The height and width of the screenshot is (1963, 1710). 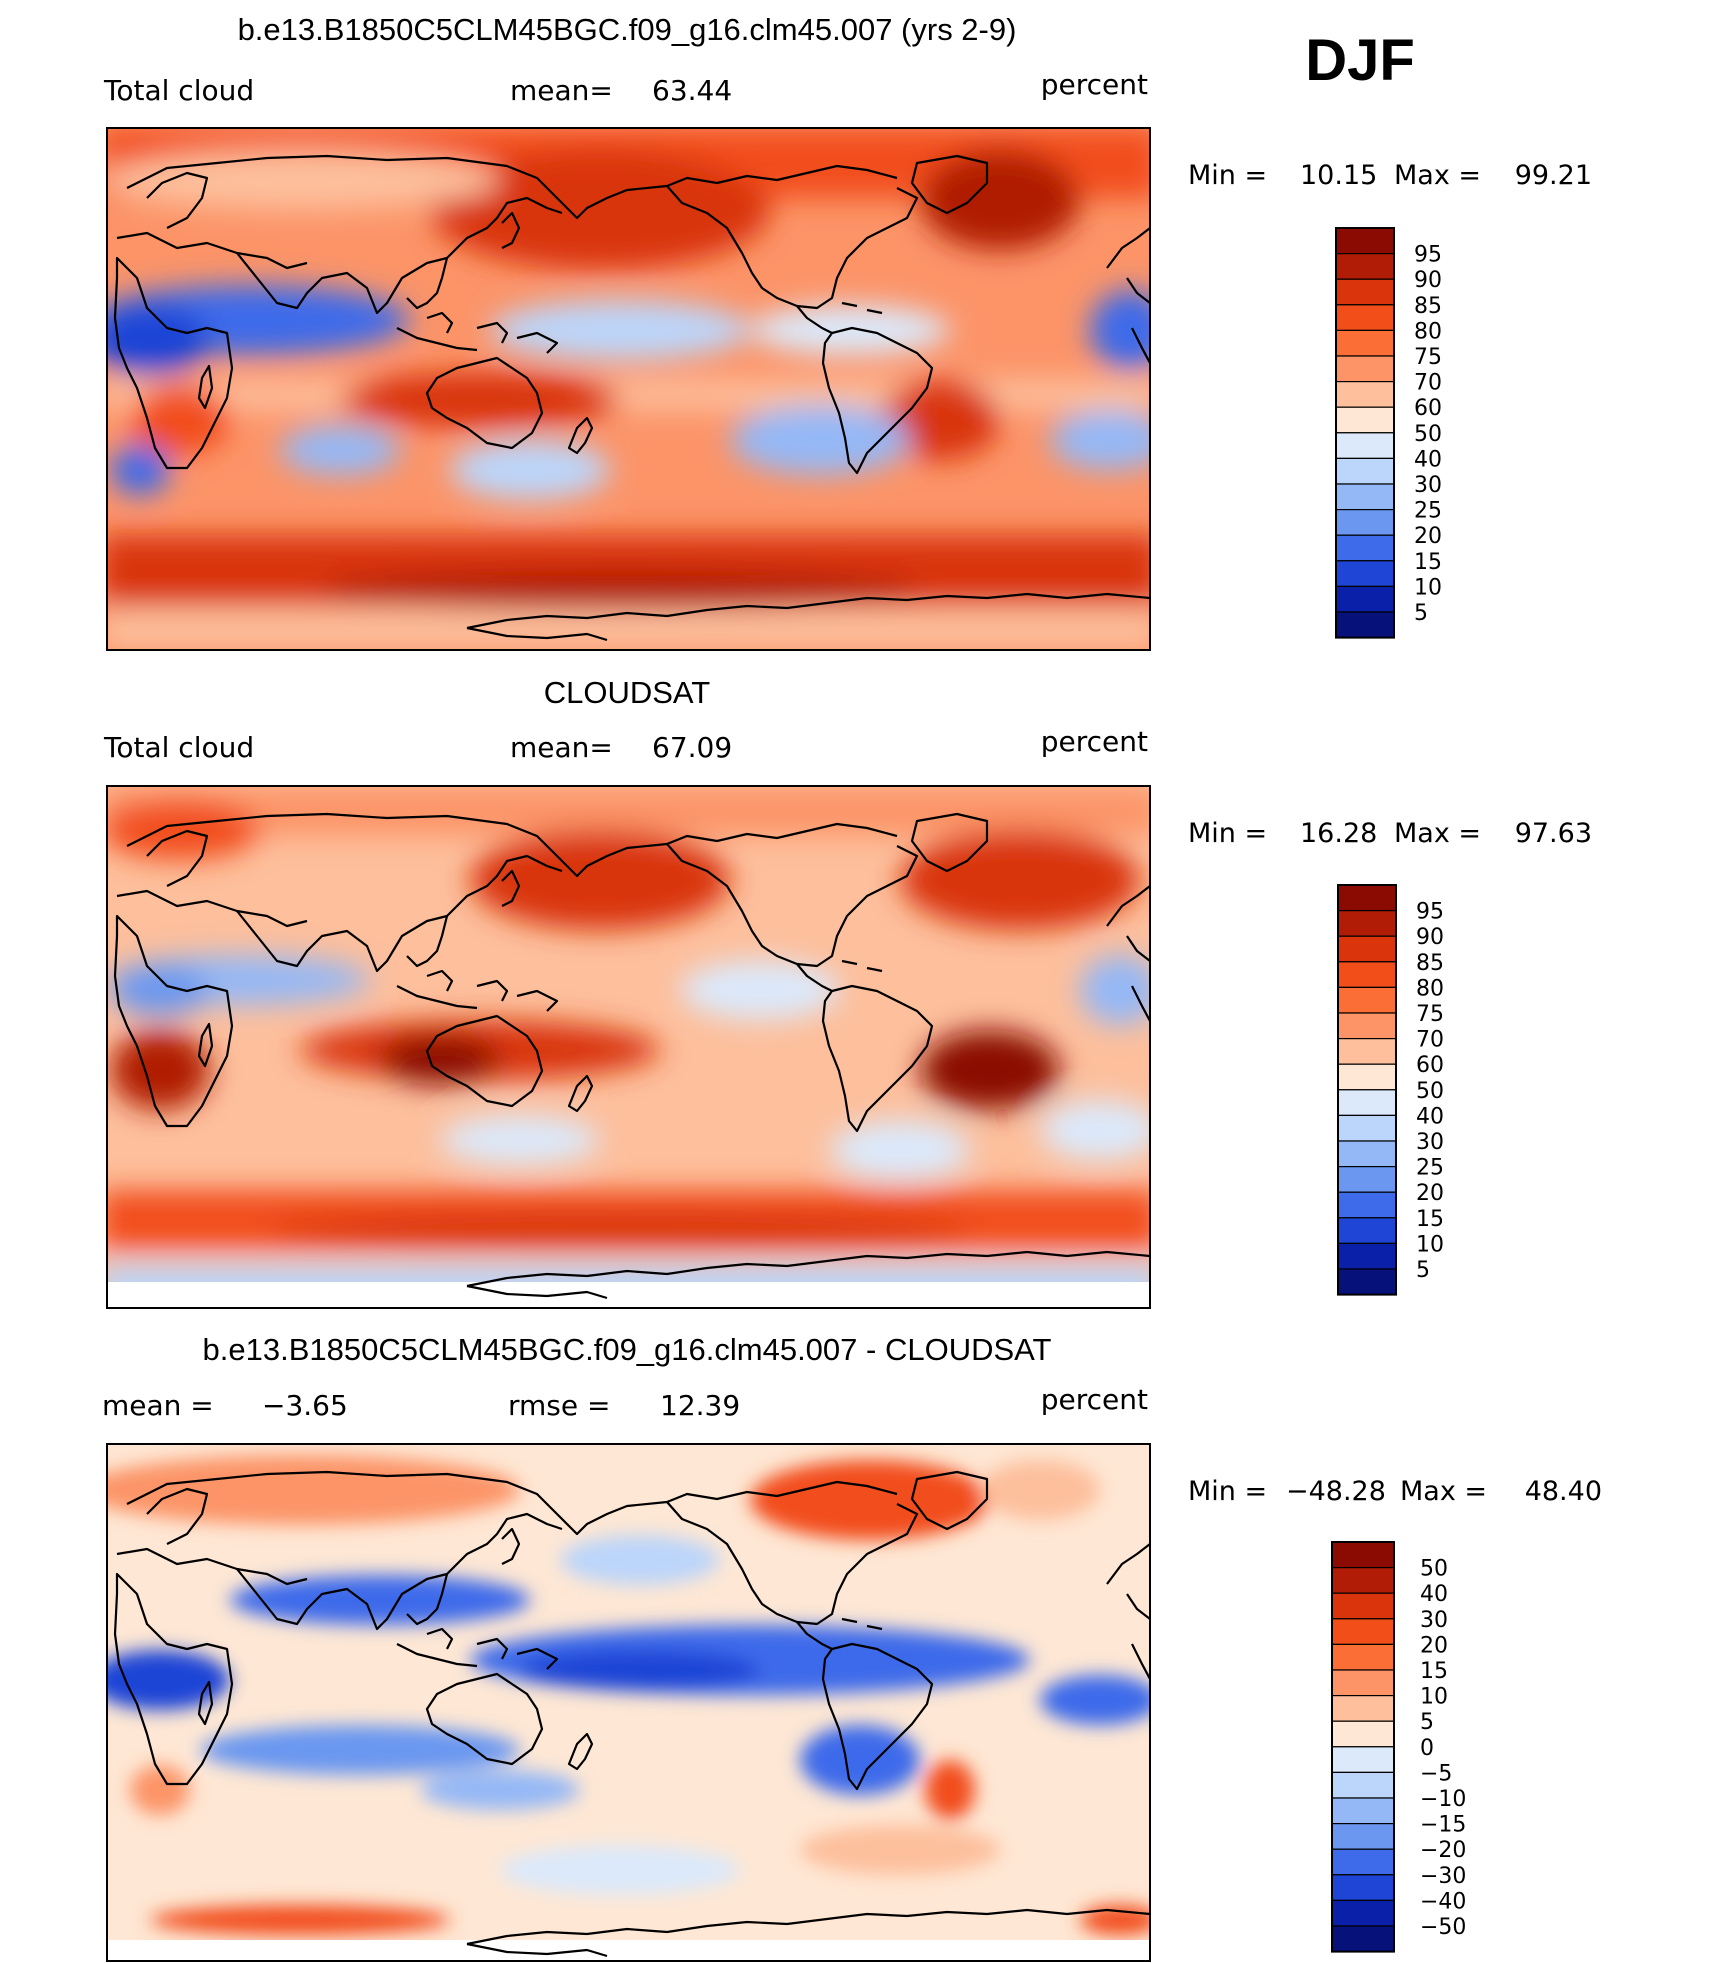 I want to click on panel1-mean-value: 63.44, so click(x=692, y=90).